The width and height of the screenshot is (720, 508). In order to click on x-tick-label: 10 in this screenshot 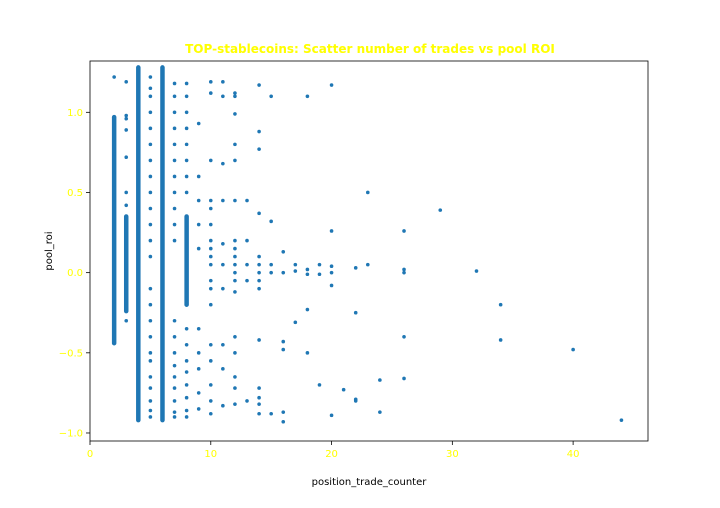, I will do `click(210, 454)`.